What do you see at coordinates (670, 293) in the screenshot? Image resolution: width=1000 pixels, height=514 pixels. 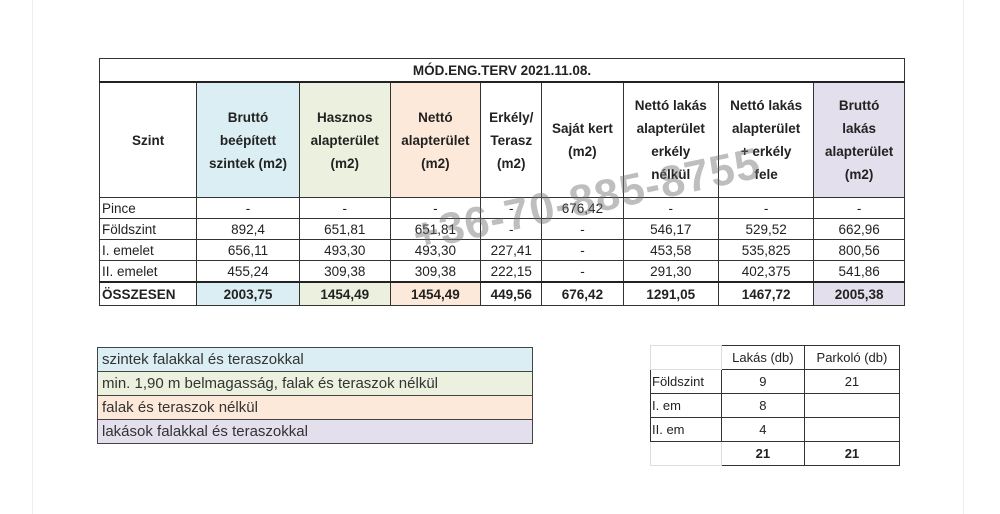 I see `total-cell: 1291,05` at bounding box center [670, 293].